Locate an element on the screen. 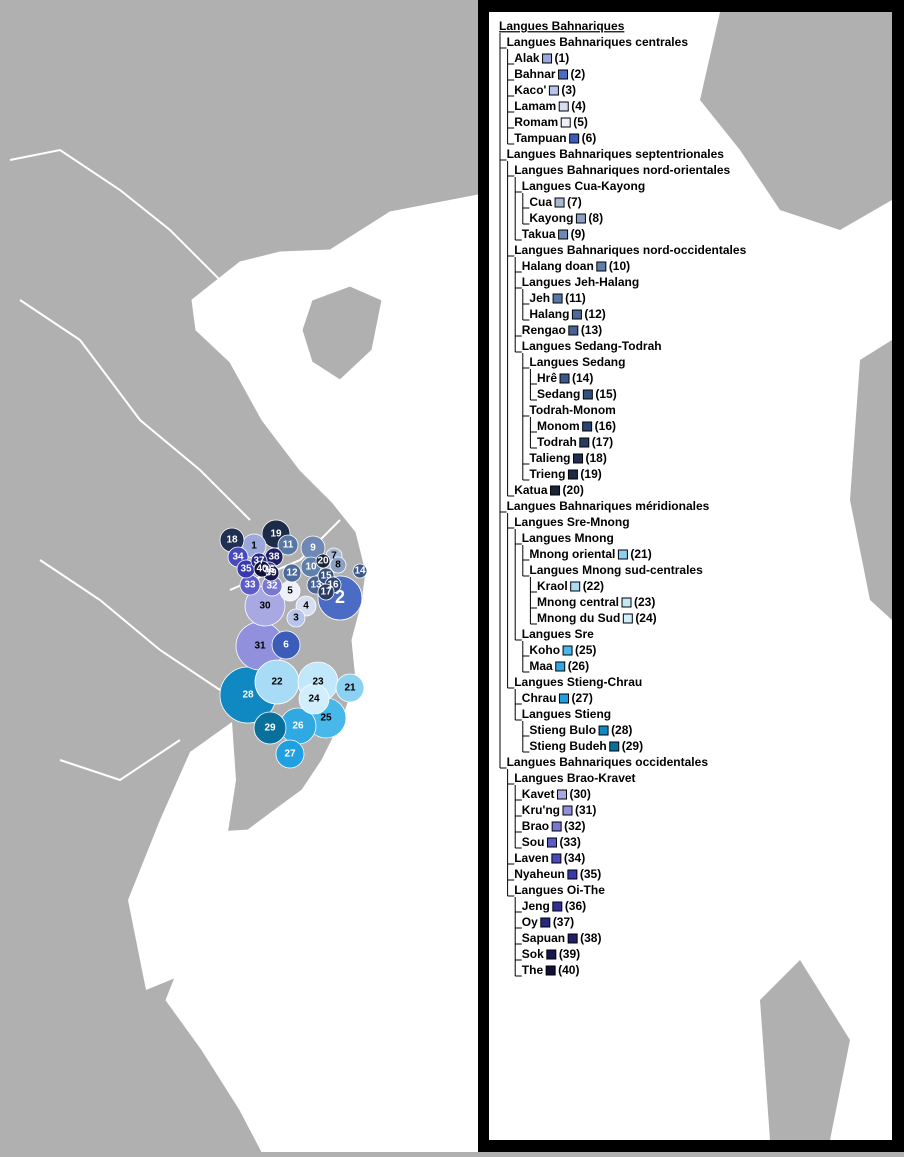  legend-label: Langues Bahnariques méridionales is located at coordinates (608, 506).